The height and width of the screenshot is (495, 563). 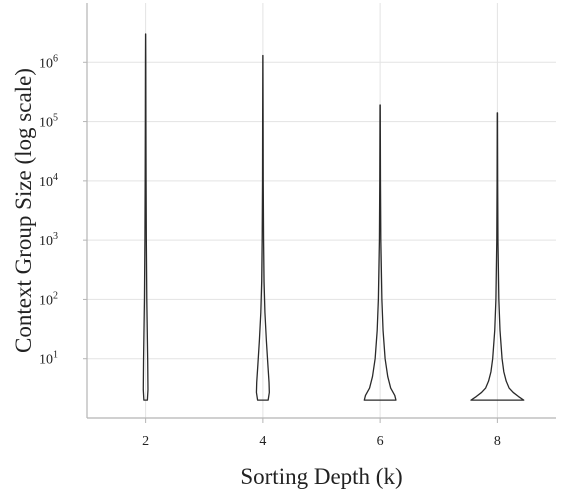 What do you see at coordinates (145, 441) in the screenshot?
I see `x-tick-label-2: 2` at bounding box center [145, 441].